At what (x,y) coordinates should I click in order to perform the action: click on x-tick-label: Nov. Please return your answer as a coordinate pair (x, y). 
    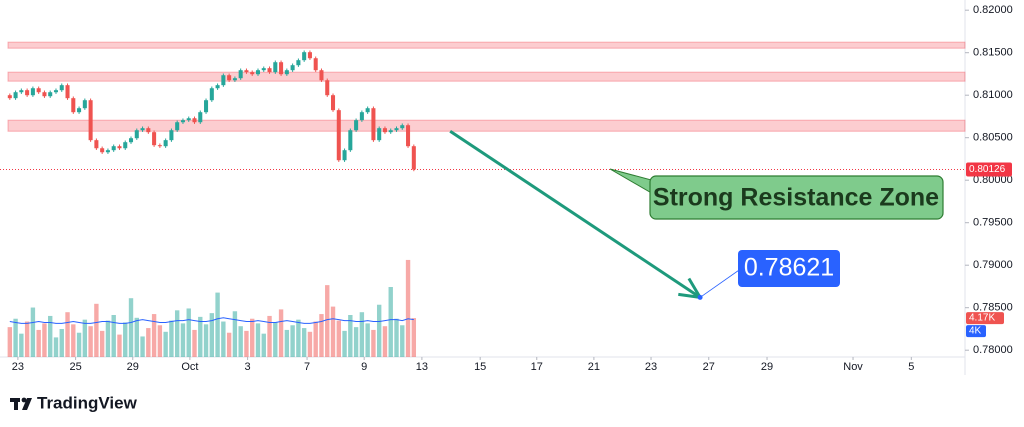
    Looking at the image, I should click on (853, 367).